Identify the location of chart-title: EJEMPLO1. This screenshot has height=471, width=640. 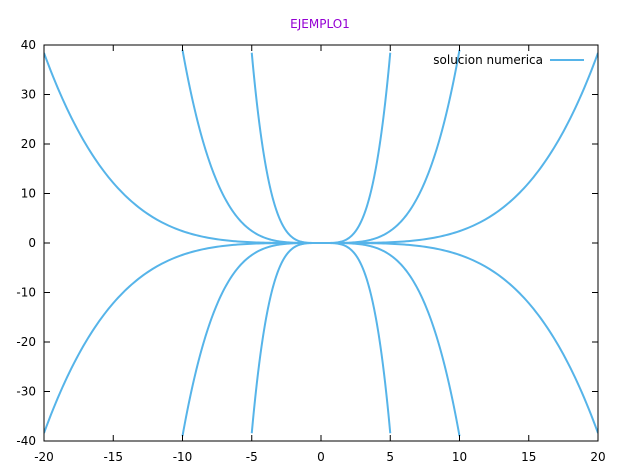
(320, 24).